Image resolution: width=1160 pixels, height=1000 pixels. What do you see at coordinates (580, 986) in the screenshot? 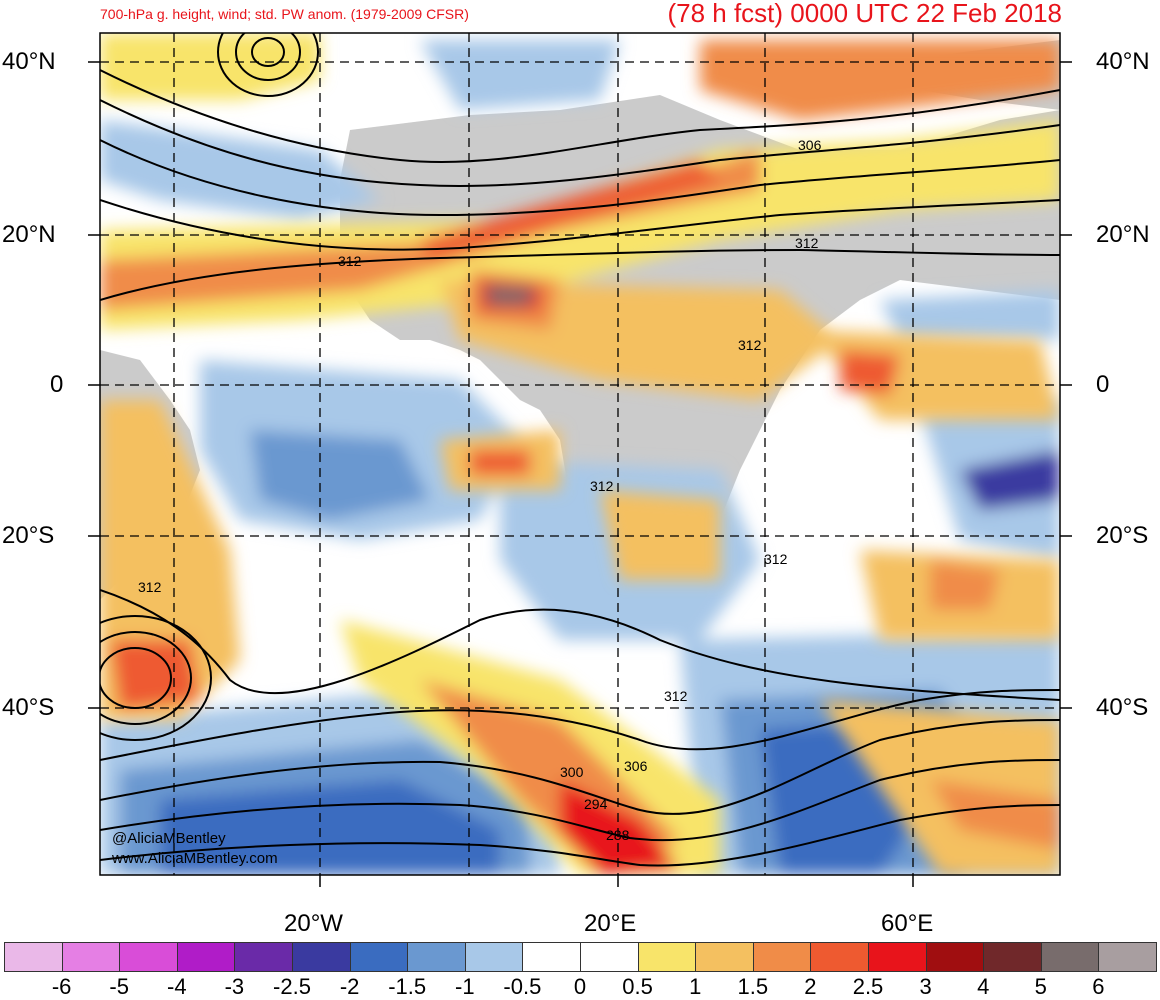
I see `colorbar-label: 0` at bounding box center [580, 986].